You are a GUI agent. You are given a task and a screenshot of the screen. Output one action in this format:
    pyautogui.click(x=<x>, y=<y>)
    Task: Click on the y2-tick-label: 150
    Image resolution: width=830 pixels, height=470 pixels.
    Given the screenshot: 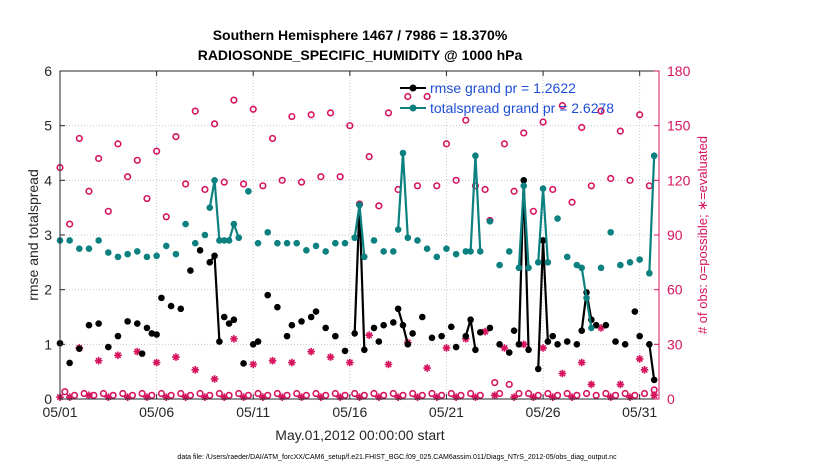 What is the action you would take?
    pyautogui.click(x=679, y=126)
    